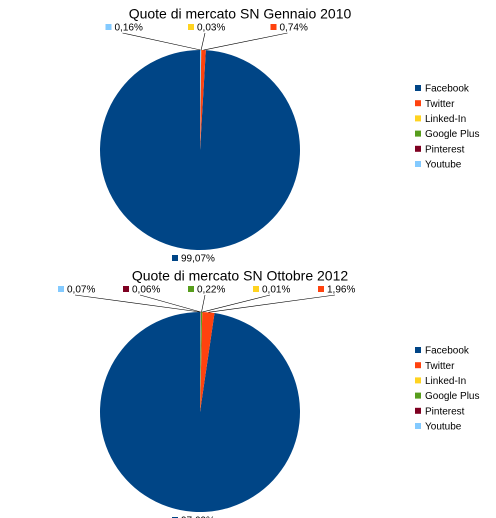  What do you see at coordinates (294, 28) in the screenshot?
I see `data-label: 0,74%` at bounding box center [294, 28].